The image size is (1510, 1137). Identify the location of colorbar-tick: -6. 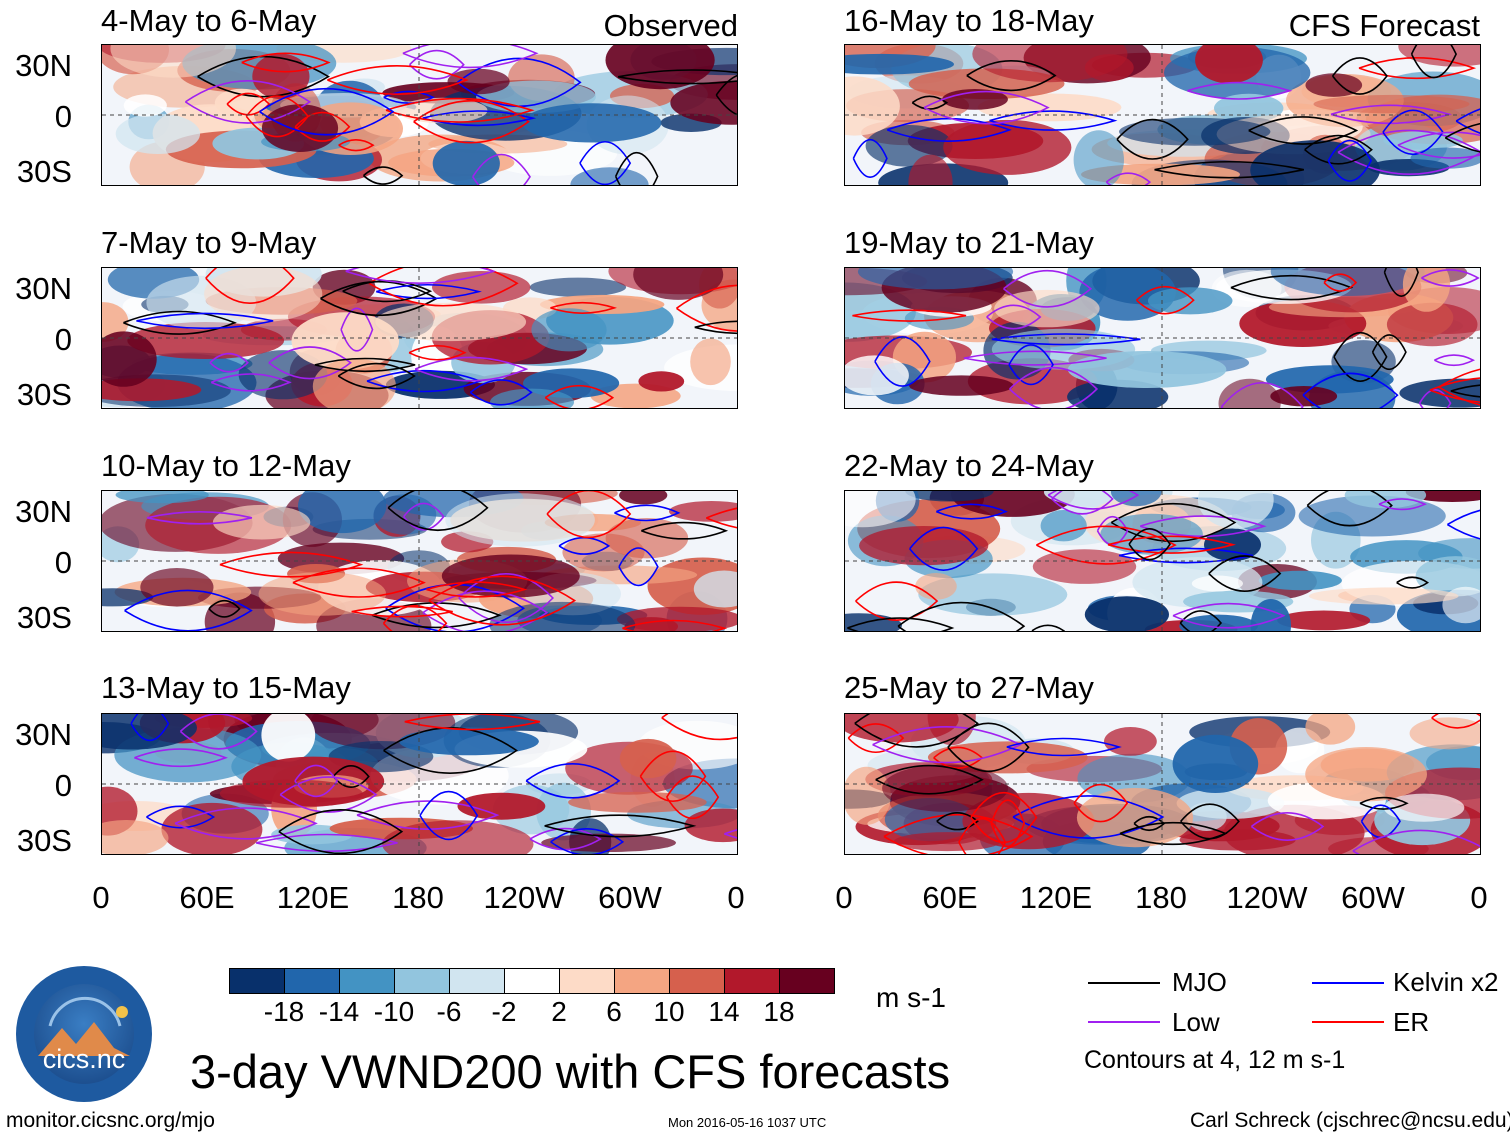
(449, 1011).